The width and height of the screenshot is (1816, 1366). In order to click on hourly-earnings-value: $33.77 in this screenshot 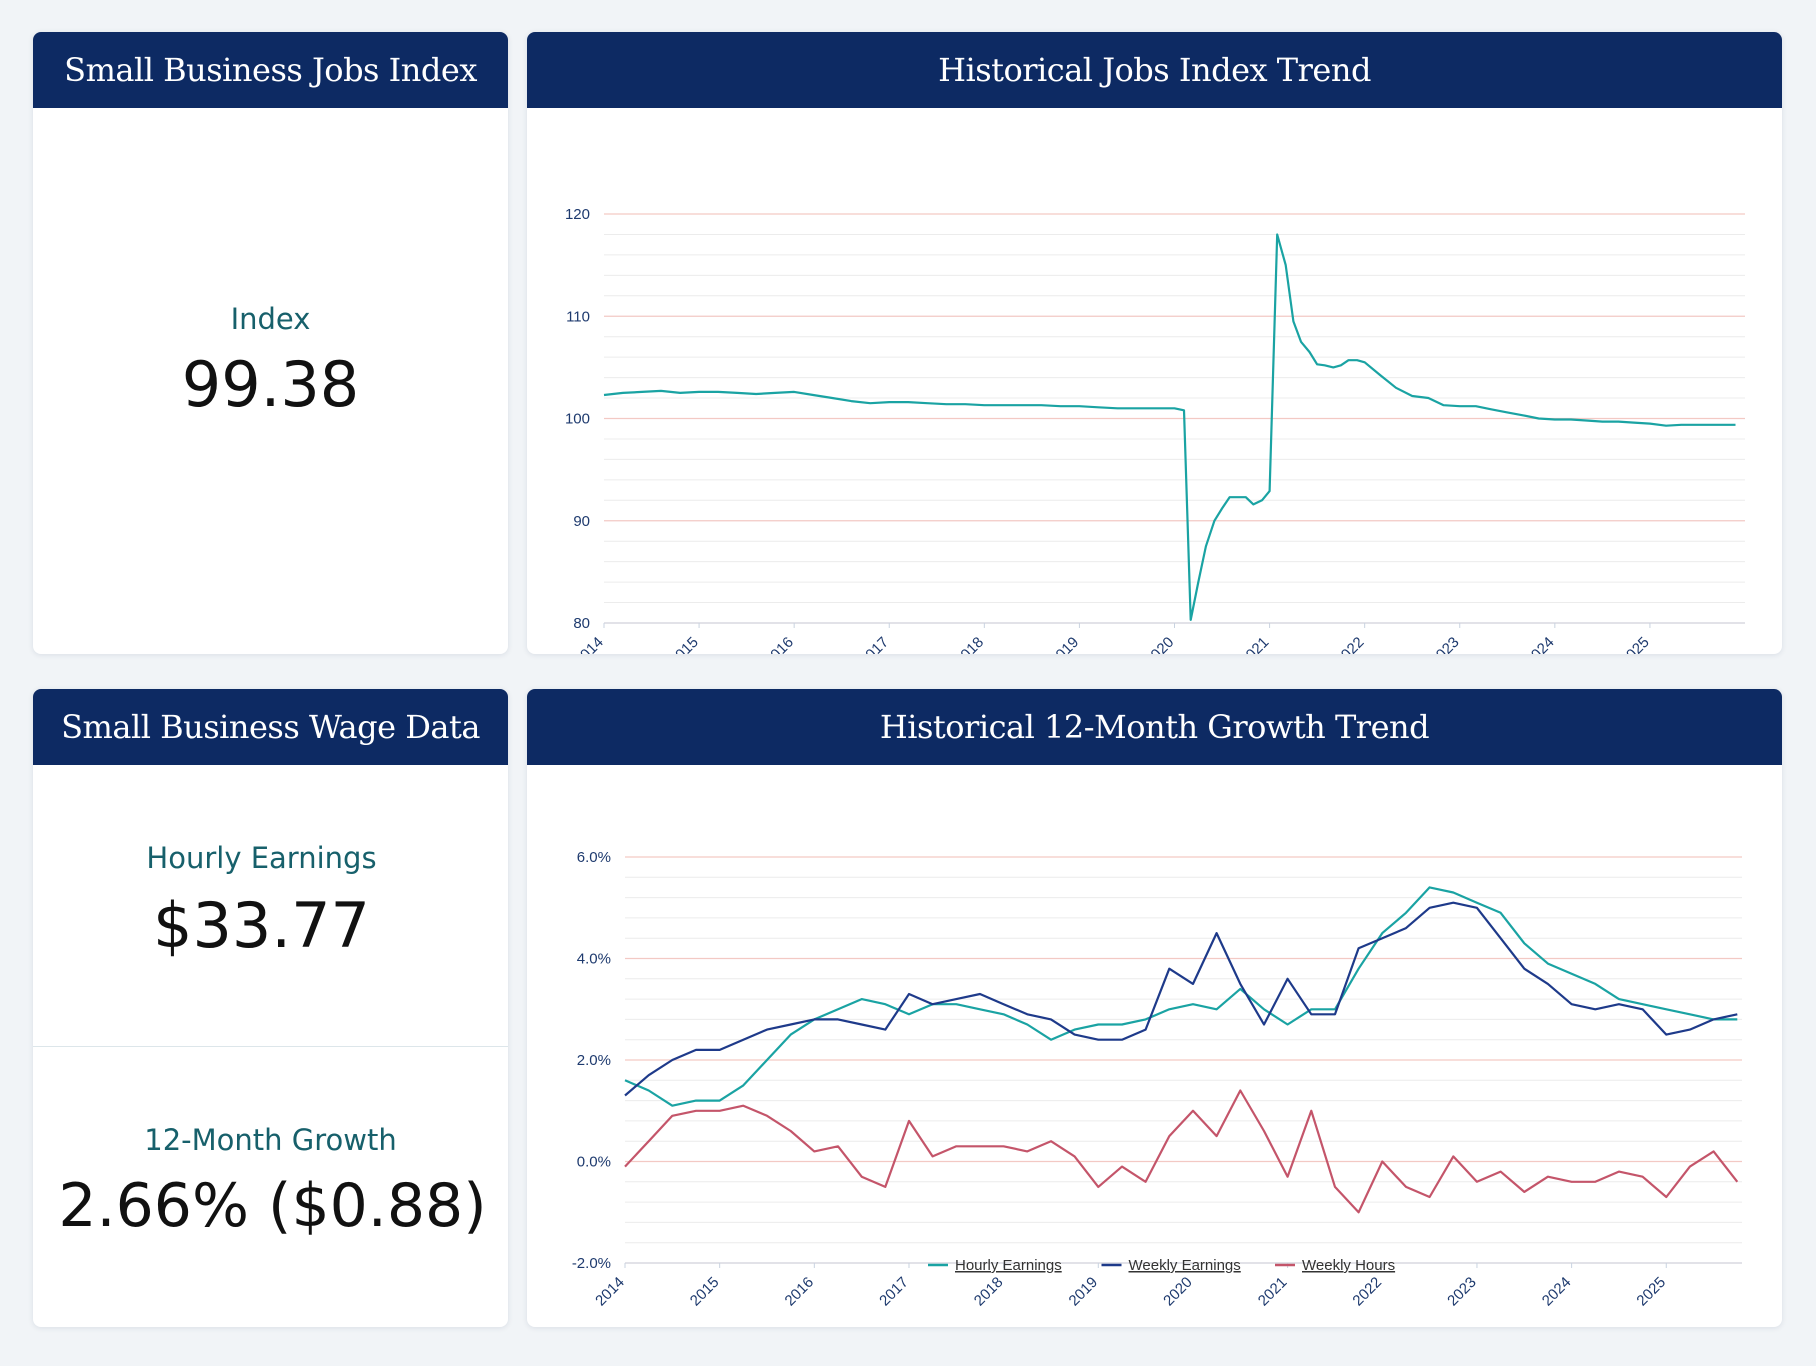, I will do `click(261, 925)`.